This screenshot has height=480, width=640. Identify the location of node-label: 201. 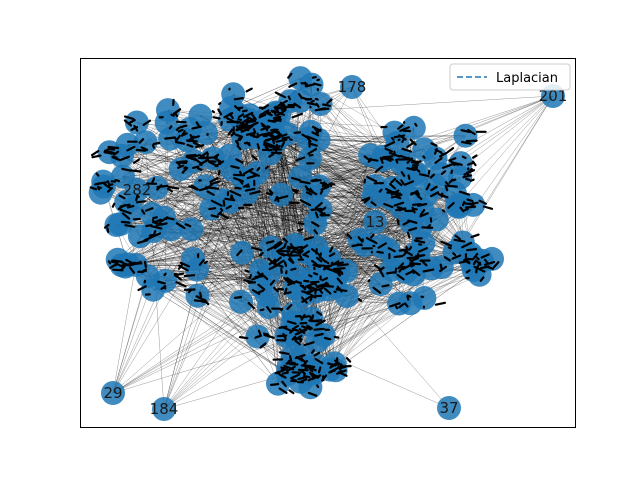
(553, 96).